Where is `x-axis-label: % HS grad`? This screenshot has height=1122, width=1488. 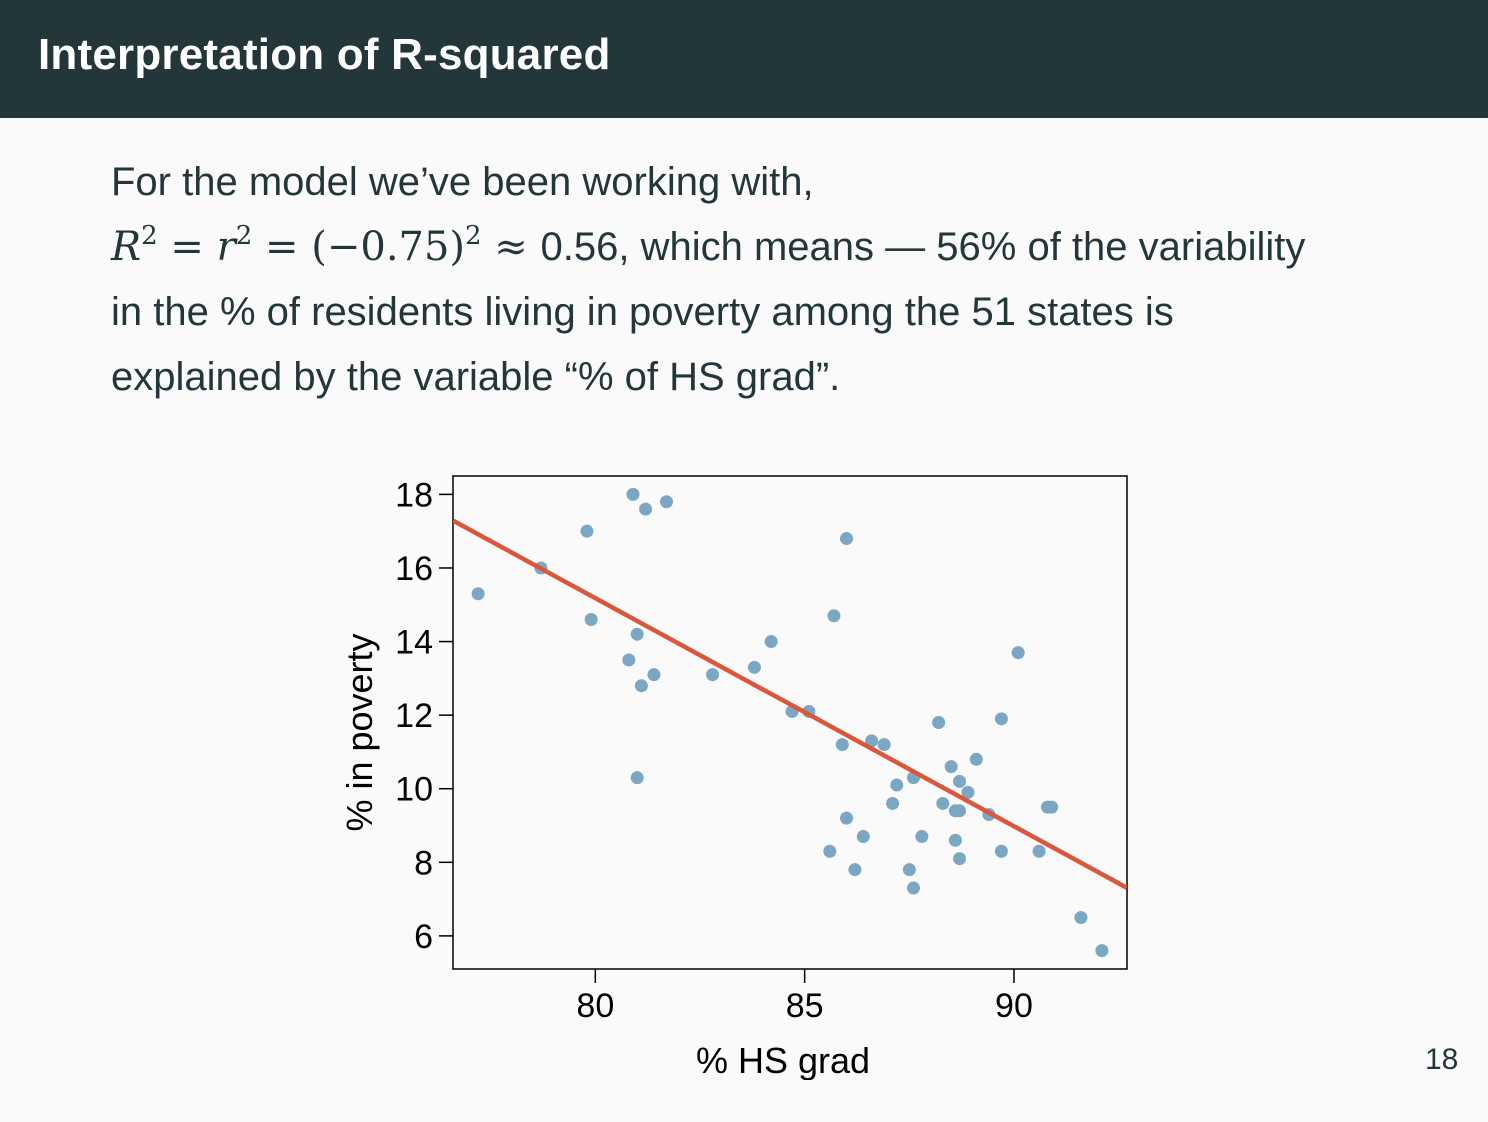 x-axis-label: % HS grad is located at coordinates (783, 1060).